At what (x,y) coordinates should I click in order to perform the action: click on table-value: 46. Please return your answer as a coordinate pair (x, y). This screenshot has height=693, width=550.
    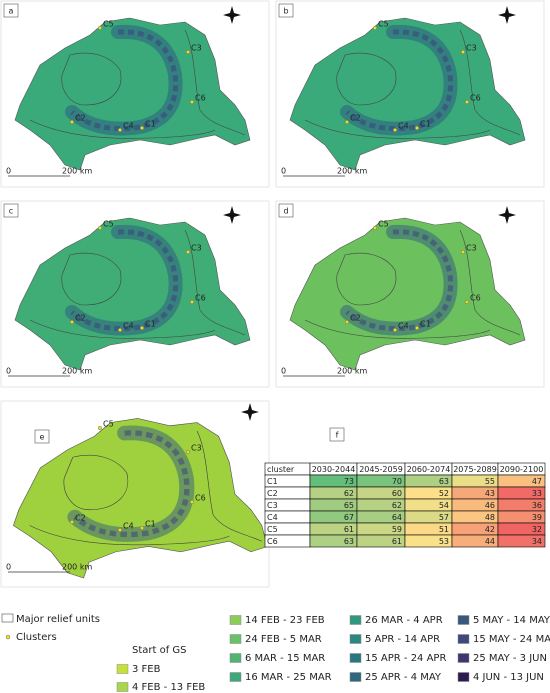
    Looking at the image, I should click on (490, 505).